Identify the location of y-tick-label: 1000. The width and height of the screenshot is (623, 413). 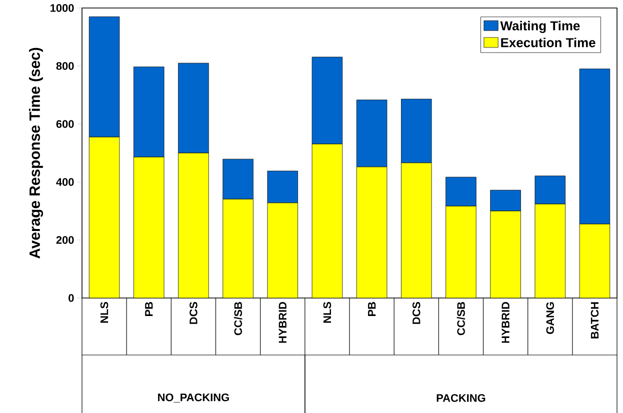
(62, 8).